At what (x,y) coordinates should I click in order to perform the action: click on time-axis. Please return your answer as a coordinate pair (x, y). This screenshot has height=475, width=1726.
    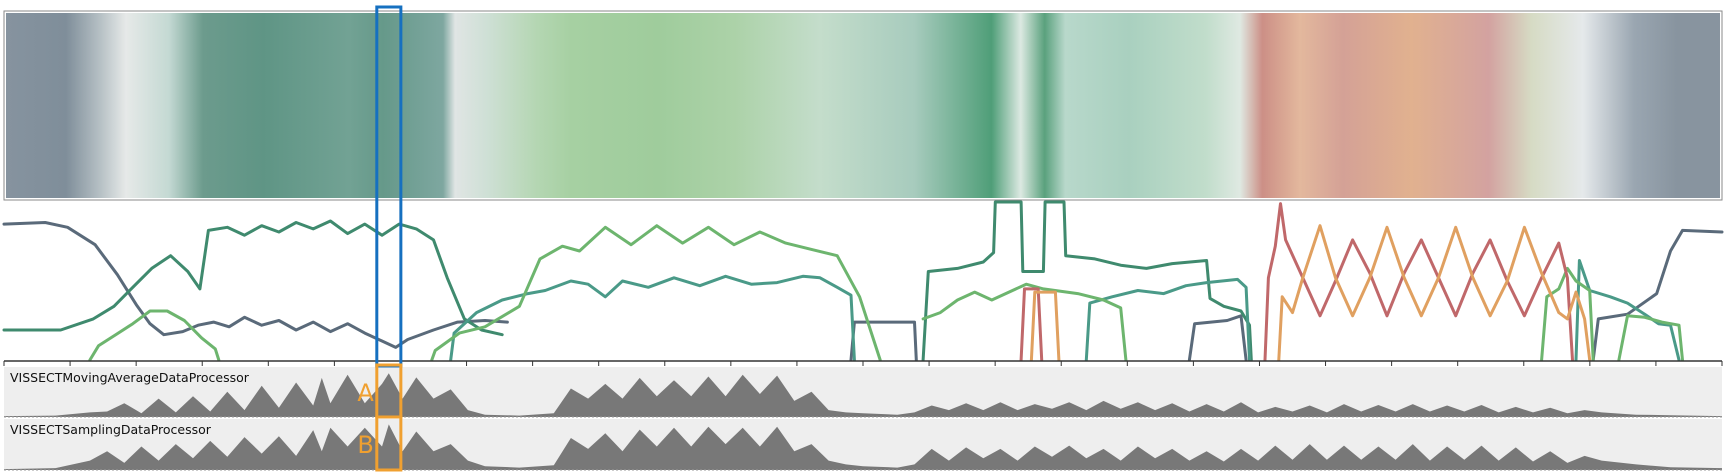
    Looking at the image, I should click on (863, 363).